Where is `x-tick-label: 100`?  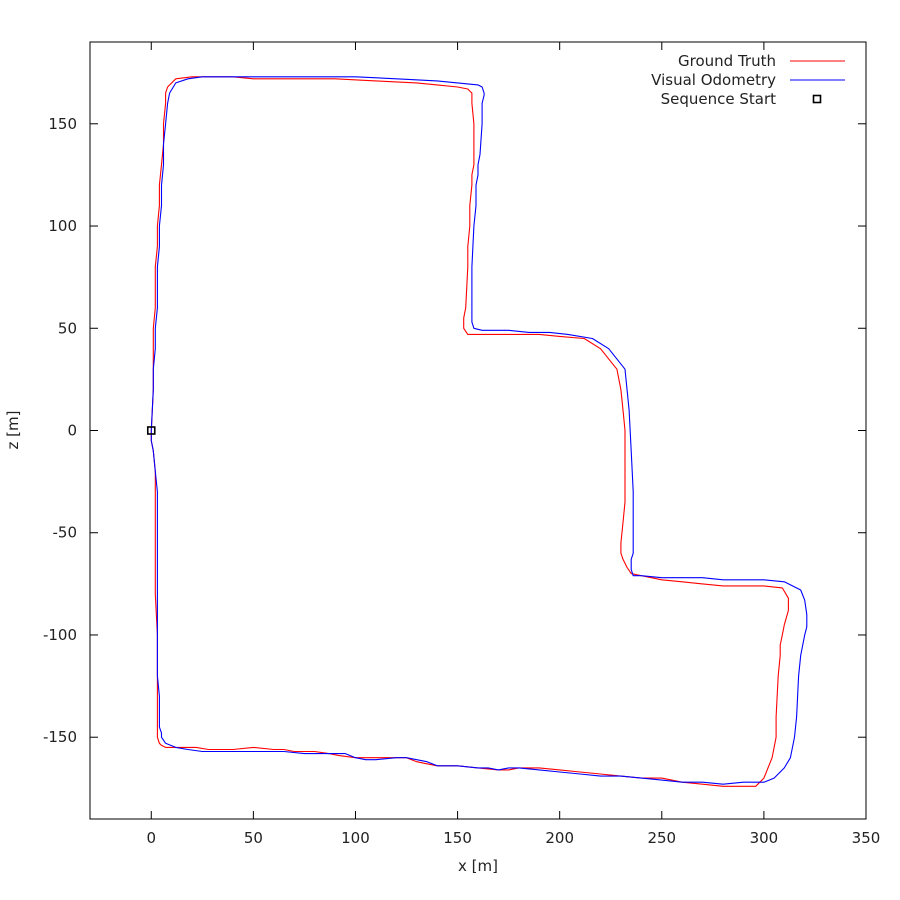 x-tick-label: 100 is located at coordinates (355, 838).